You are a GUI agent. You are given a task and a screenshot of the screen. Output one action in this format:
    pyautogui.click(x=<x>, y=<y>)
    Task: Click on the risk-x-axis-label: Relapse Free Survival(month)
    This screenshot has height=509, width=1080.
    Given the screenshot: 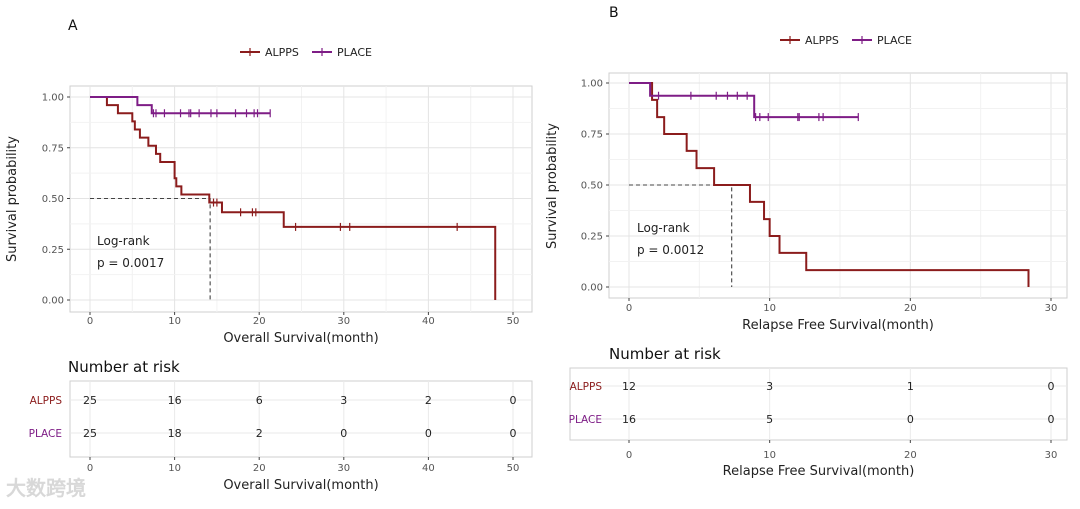 What is the action you would take?
    pyautogui.click(x=819, y=471)
    